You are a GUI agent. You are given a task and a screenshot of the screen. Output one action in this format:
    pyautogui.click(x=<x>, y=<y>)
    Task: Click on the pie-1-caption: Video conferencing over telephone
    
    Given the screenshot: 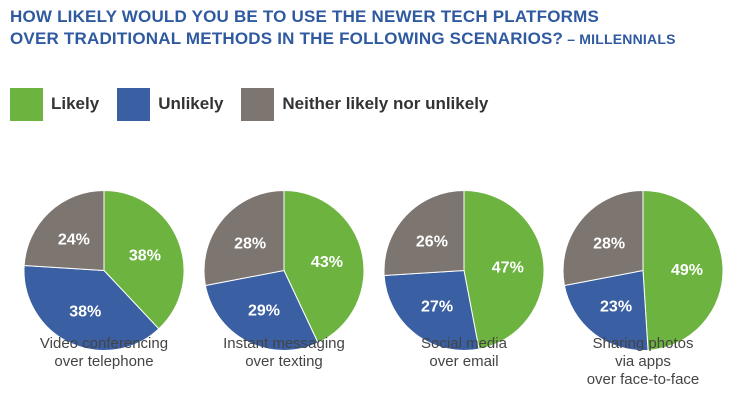 What is the action you would take?
    pyautogui.click(x=104, y=353)
    